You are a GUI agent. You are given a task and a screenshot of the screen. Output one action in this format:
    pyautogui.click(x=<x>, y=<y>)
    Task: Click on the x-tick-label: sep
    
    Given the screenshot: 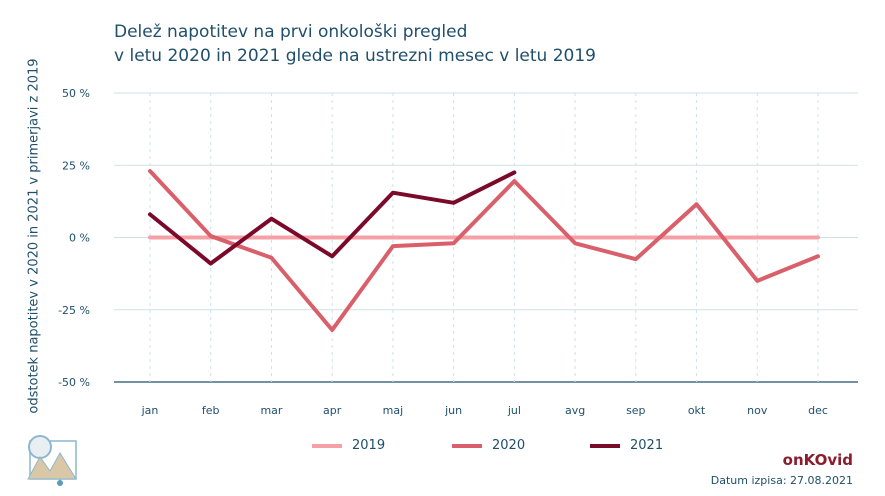 What is the action you would take?
    pyautogui.click(x=635, y=410)
    